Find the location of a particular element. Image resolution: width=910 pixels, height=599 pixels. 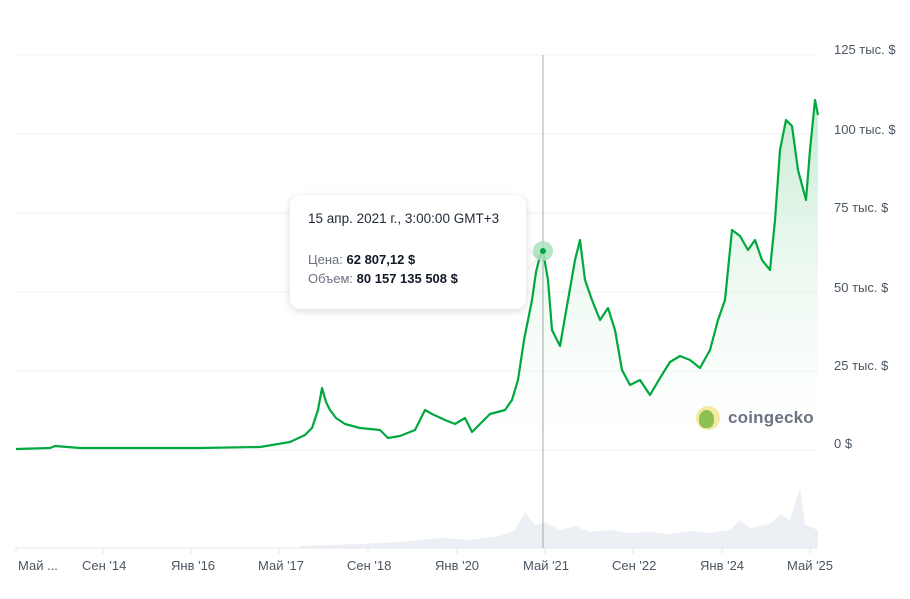

x-label-jan-20: Янв '20 is located at coordinates (457, 565).